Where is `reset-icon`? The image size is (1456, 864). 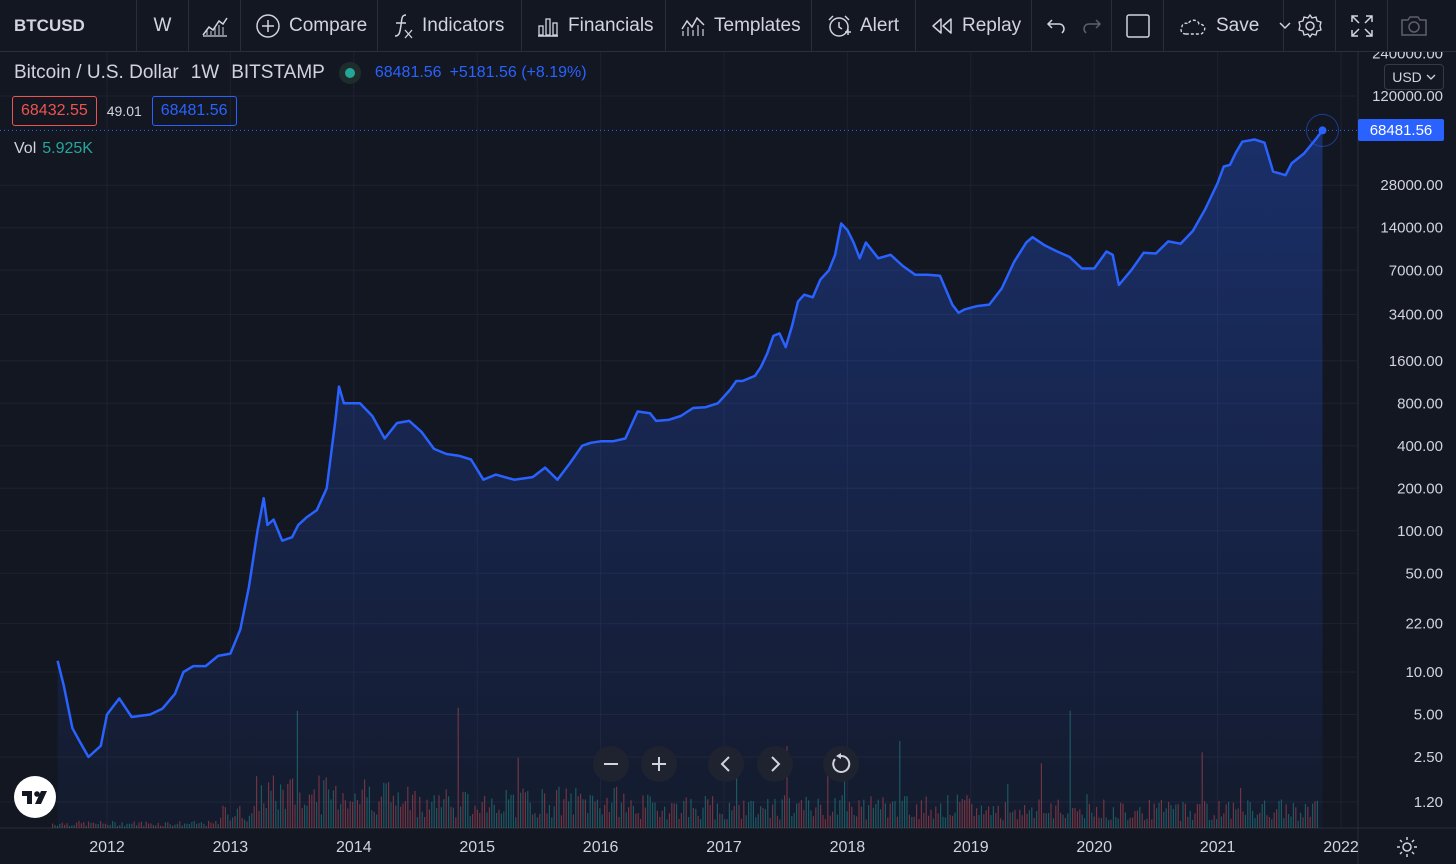 reset-icon is located at coordinates (841, 763).